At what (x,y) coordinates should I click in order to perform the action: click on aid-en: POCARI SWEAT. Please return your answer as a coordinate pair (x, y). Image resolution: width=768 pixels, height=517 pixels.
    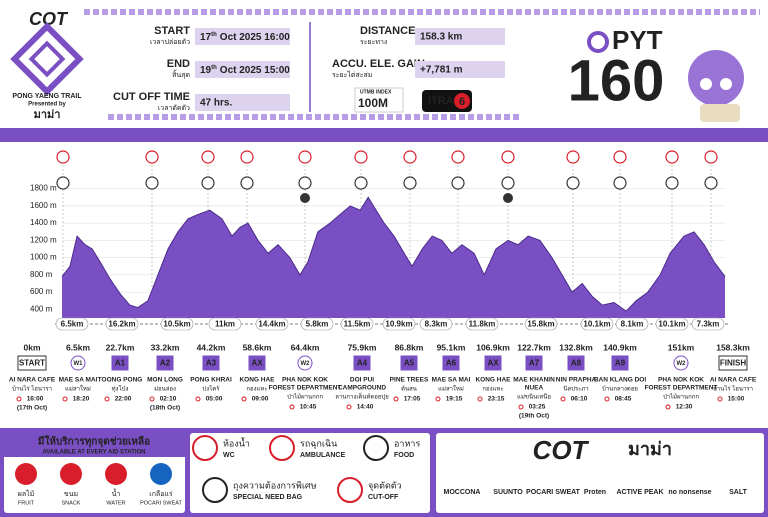
    Looking at the image, I should click on (161, 503).